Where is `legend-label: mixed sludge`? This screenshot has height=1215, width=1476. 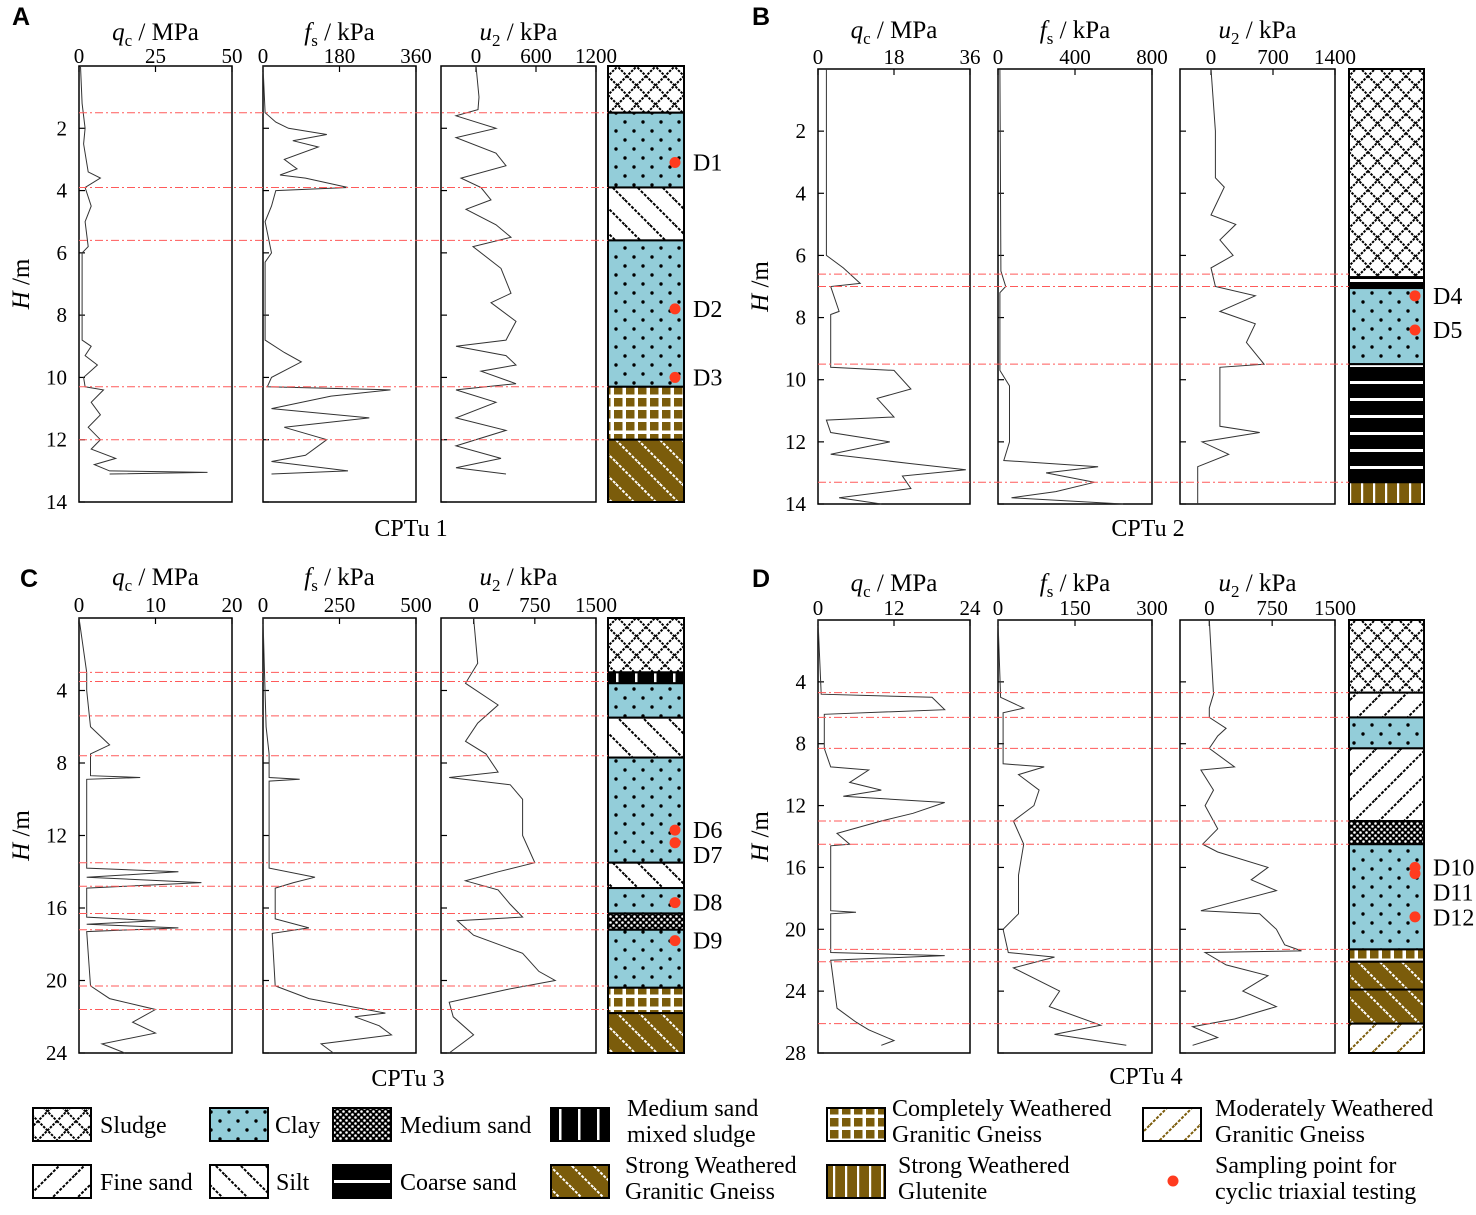 legend-label: mixed sludge is located at coordinates (691, 1135).